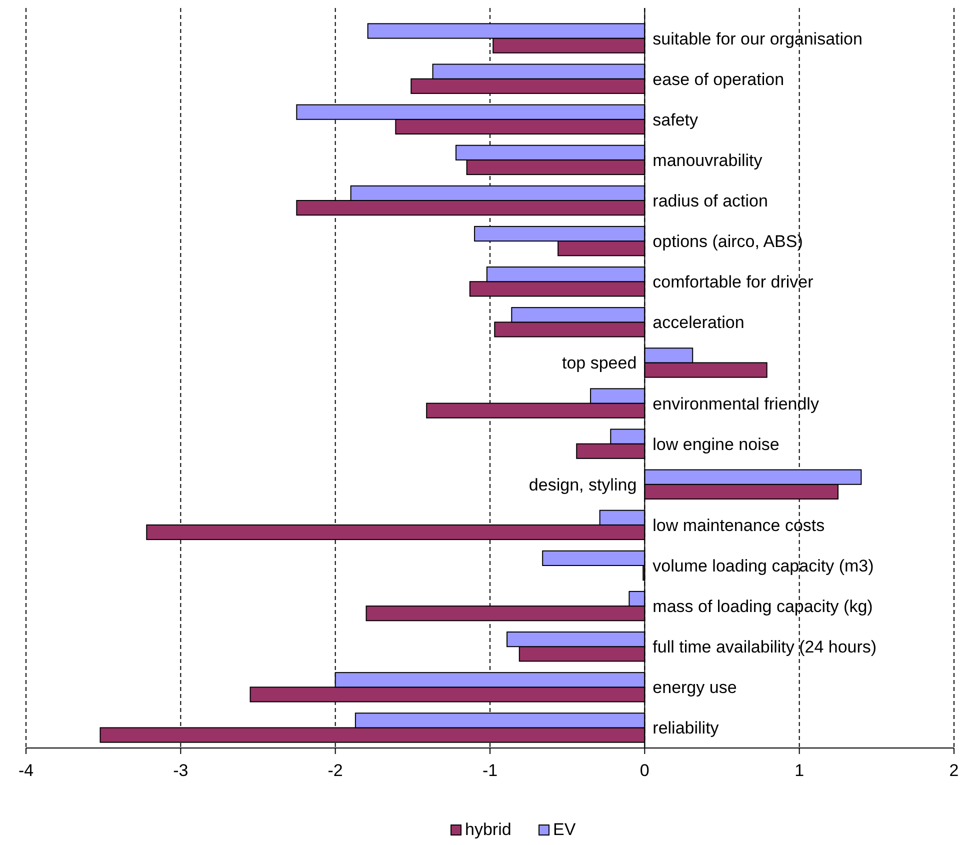 The image size is (976, 845). I want to click on x-tick-label: -2, so click(335, 770).